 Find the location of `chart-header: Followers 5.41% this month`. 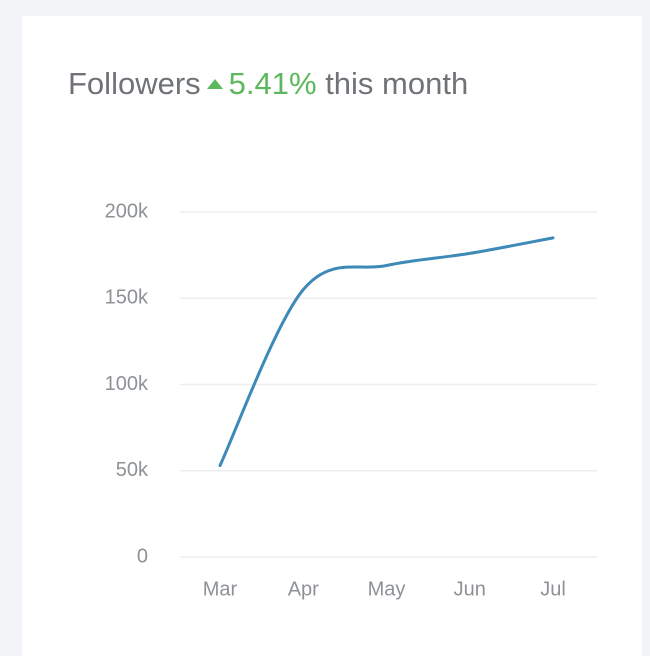

chart-header: Followers 5.41% this month is located at coordinates (268, 84).